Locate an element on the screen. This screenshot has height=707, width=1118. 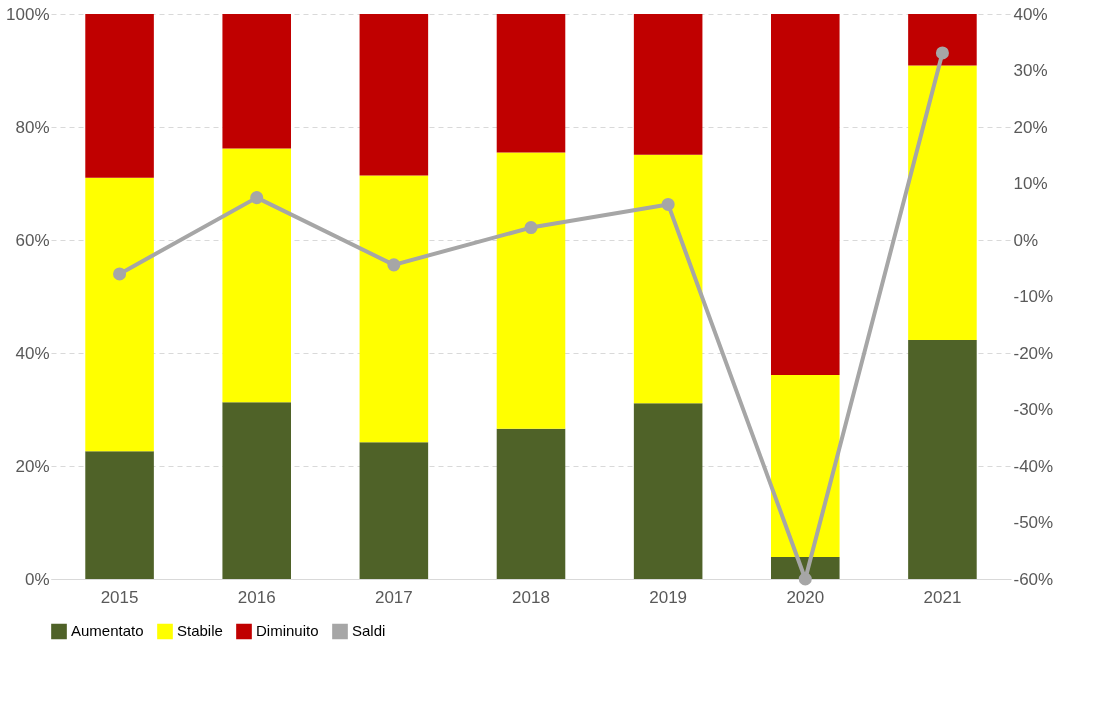
y2-tick-label: -30% is located at coordinates (1033, 409).